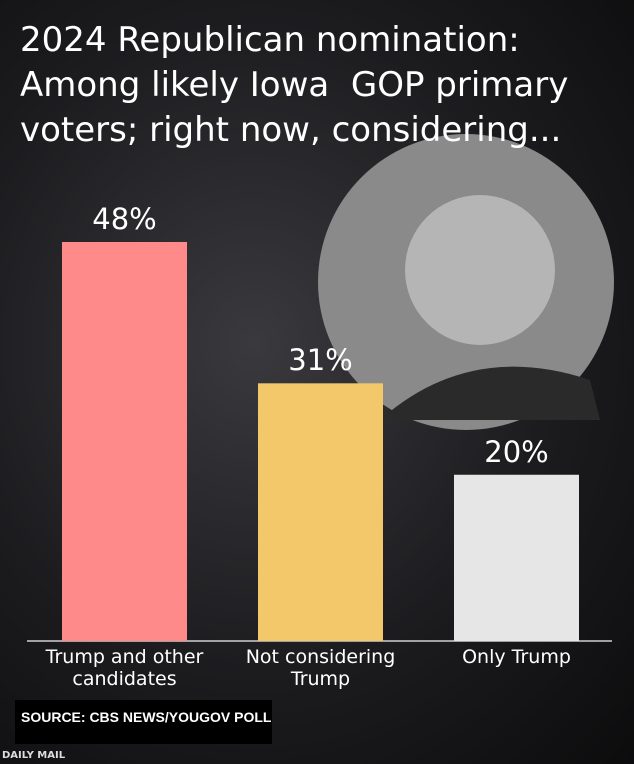  Describe the element at coordinates (124, 219) in the screenshot. I see `value-label: 48%` at that location.